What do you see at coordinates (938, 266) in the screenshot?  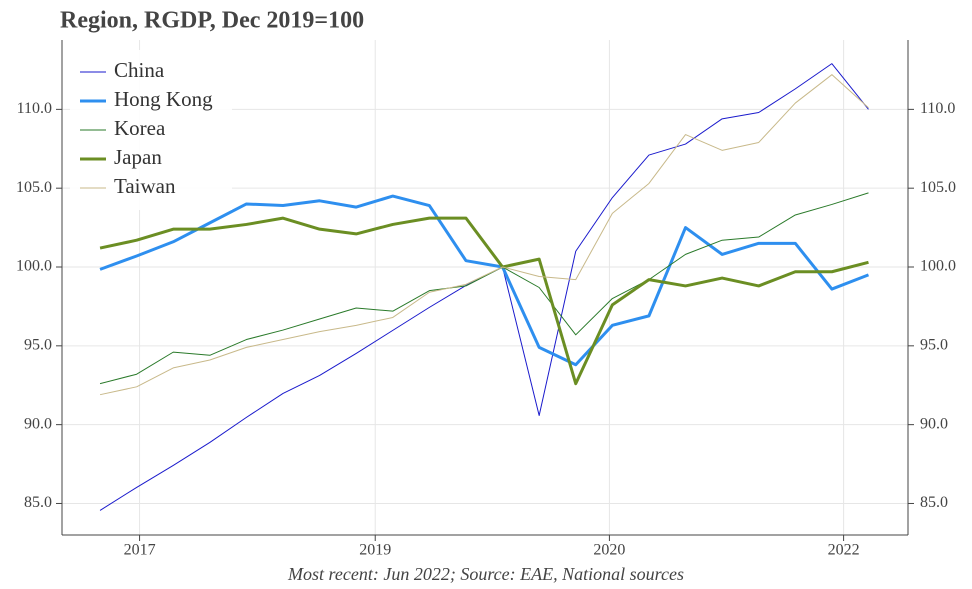 I see `y2-tick-label: 100.0` at bounding box center [938, 266].